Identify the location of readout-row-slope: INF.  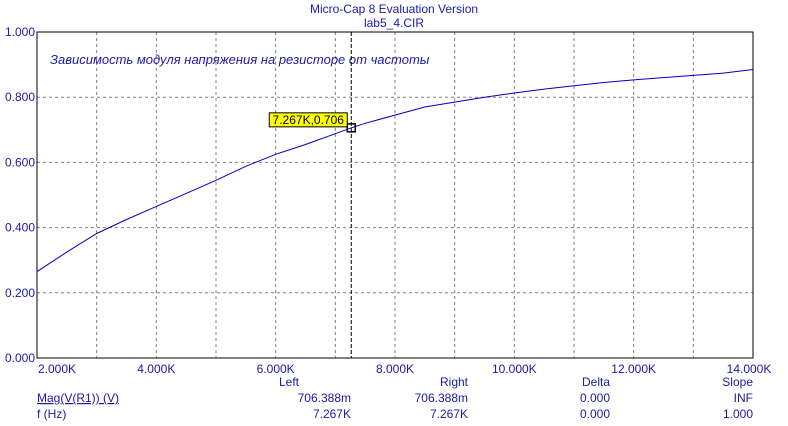
(743, 398).